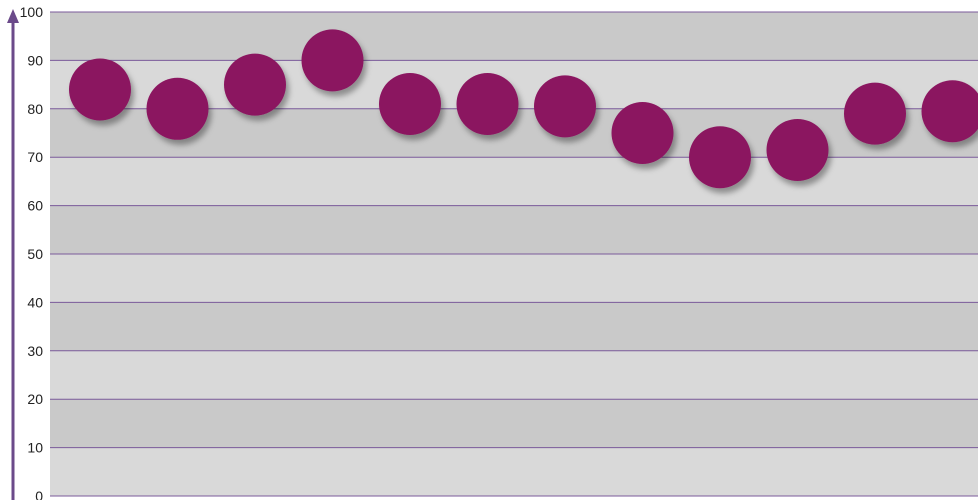 This screenshot has height=500, width=978. I want to click on y-axis, so click(13, 254).